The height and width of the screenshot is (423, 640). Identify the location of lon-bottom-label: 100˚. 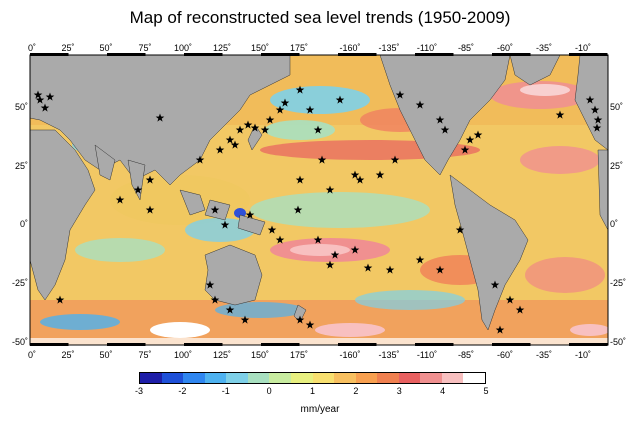
(182, 355).